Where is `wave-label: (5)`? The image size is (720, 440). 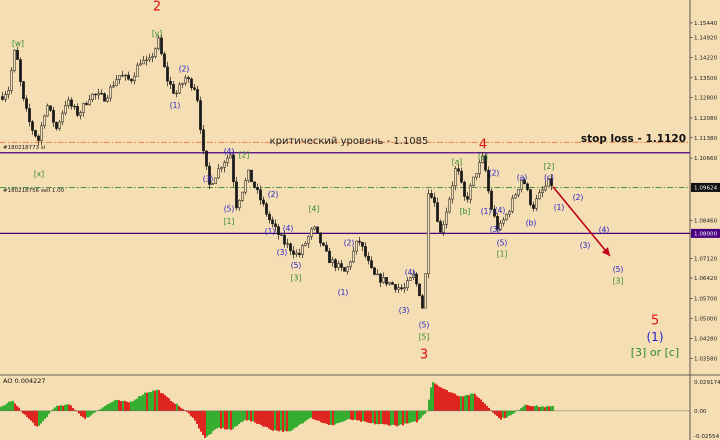 wave-label: (5) is located at coordinates (502, 242).